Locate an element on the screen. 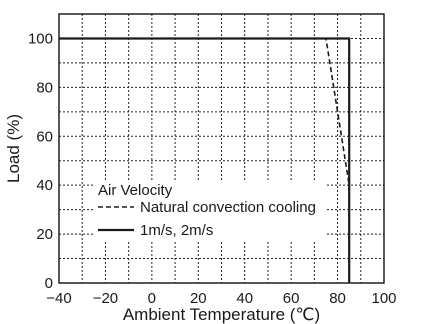  y-tick-label: 100 is located at coordinates (40, 38).